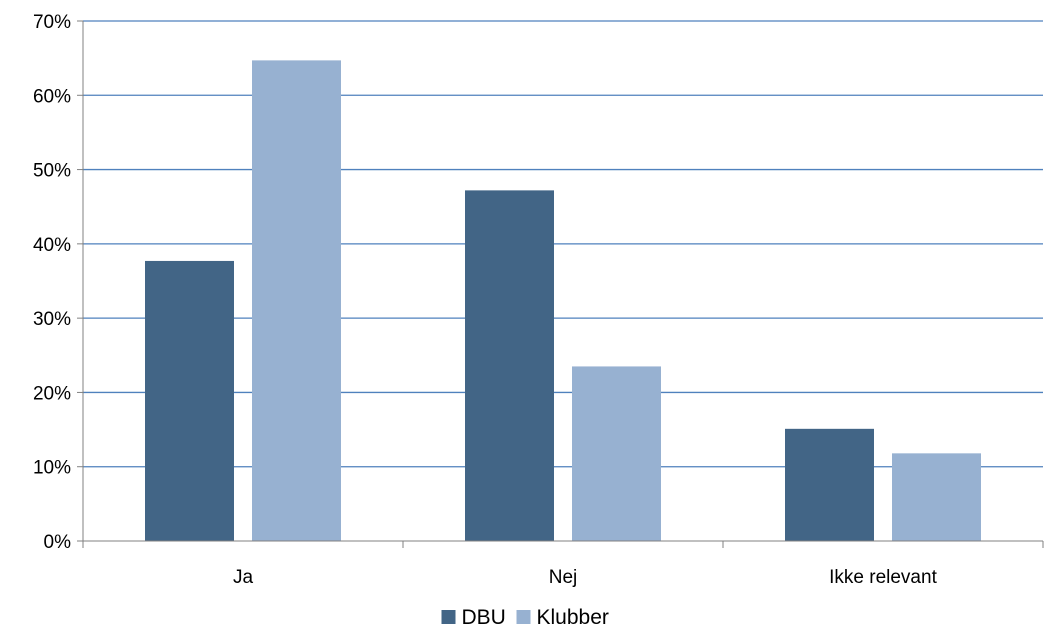  Describe the element at coordinates (52, 245) in the screenshot. I see `y-tick-label: 40%` at that location.